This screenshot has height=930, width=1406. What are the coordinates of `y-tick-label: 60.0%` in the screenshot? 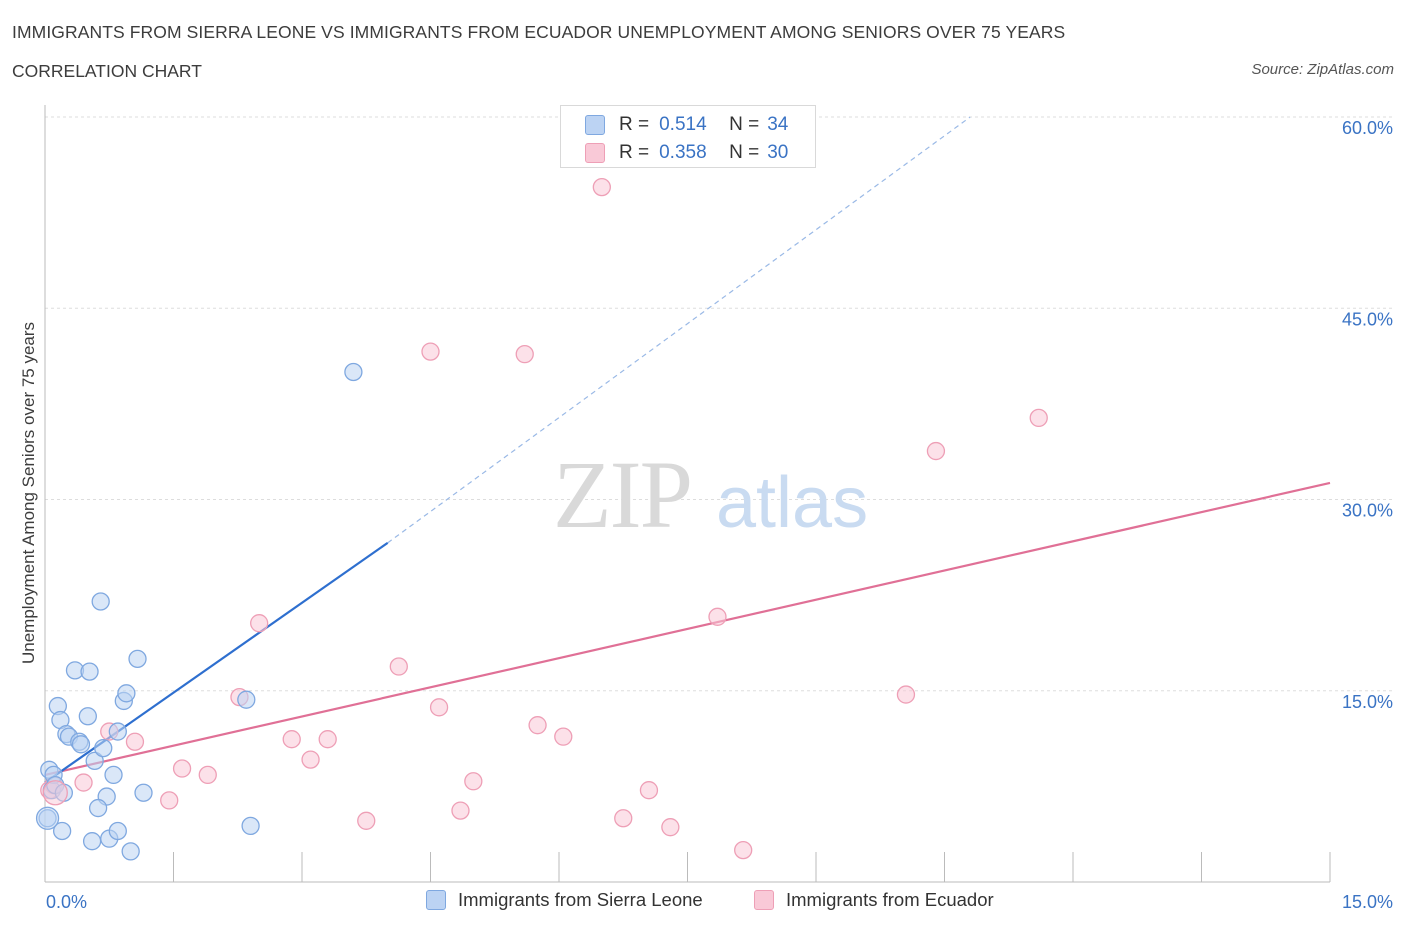 It's located at (1367, 128).